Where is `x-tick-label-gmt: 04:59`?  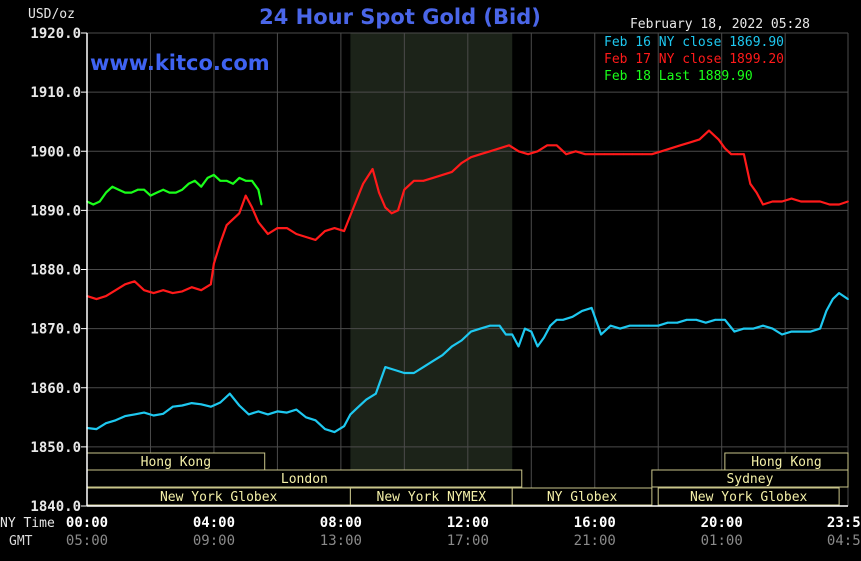 x-tick-label-gmt: 04:59 is located at coordinates (844, 541).